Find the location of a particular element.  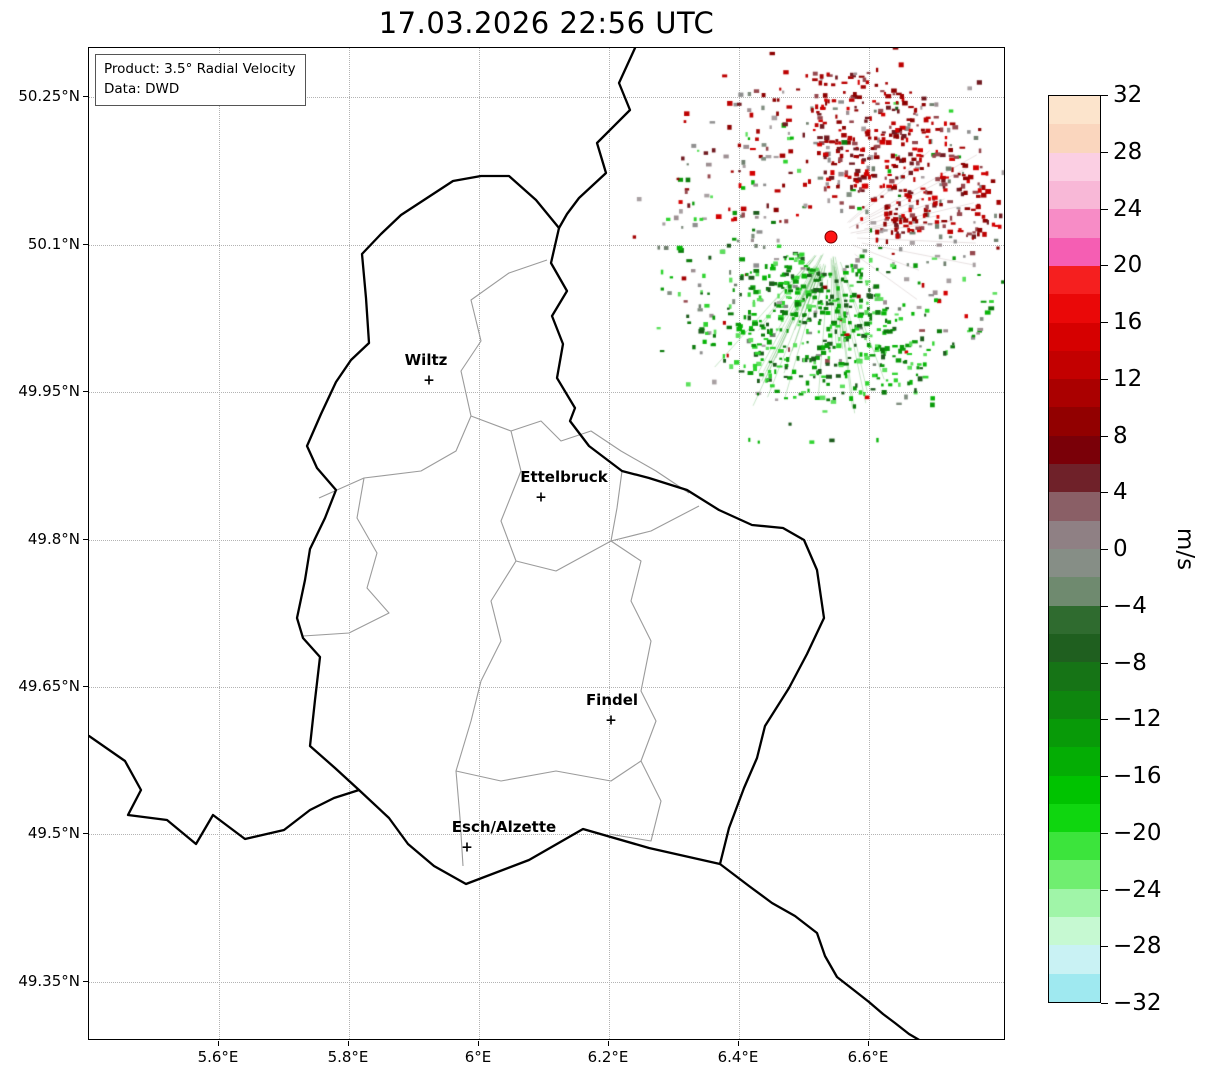

y-tick-label: 49.35°N is located at coordinates (49, 981).